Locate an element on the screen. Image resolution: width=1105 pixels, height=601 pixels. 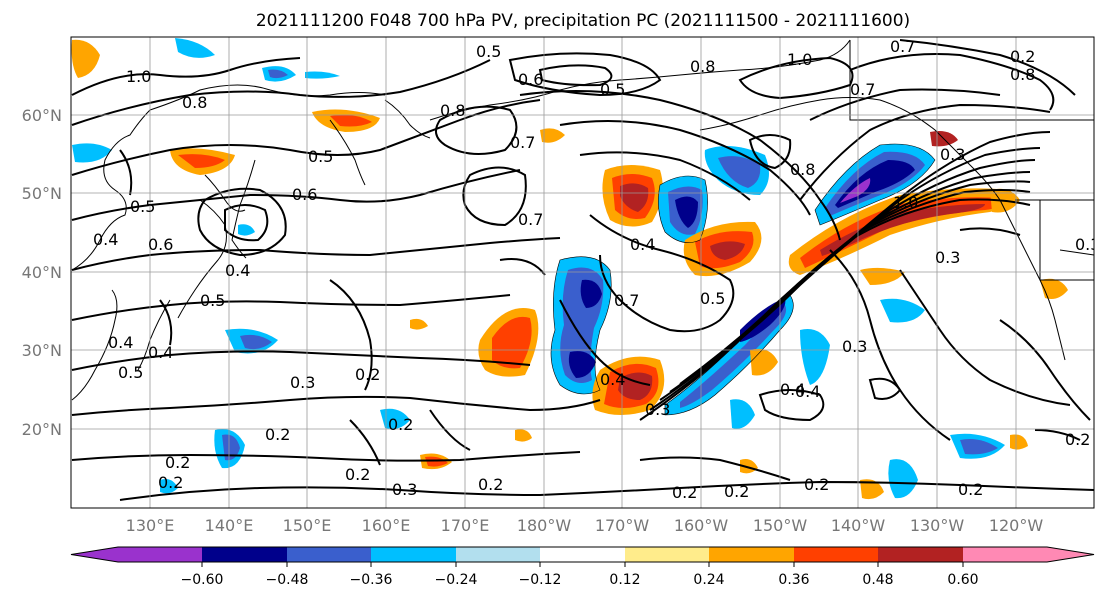
lat-tick-label: 50°N is located at coordinates (42, 193).